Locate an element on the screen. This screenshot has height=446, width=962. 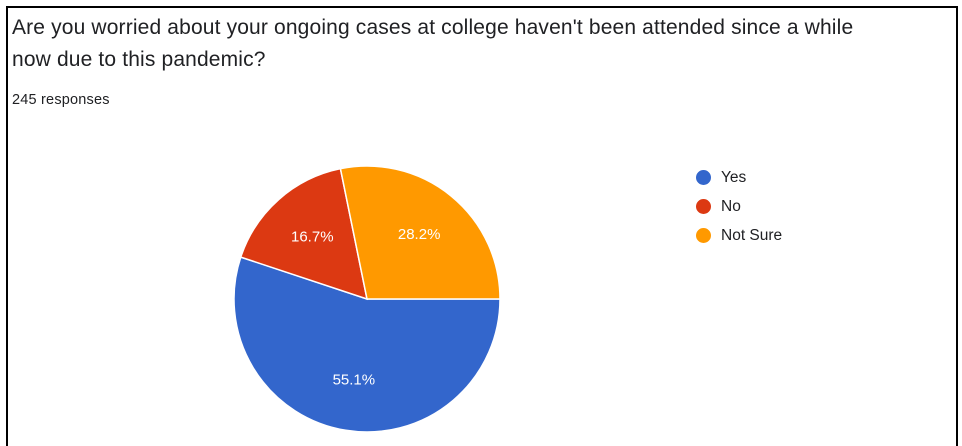
pie-slice-not-sure is located at coordinates (420, 232).